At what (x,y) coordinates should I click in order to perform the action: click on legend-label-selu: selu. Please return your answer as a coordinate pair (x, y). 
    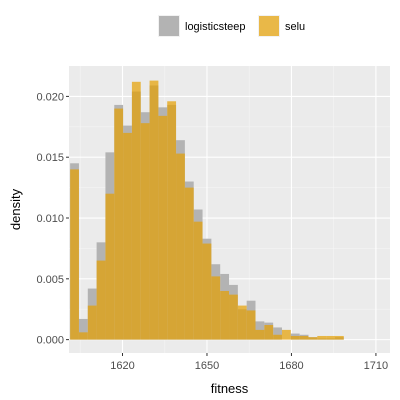
    Looking at the image, I should click on (295, 27).